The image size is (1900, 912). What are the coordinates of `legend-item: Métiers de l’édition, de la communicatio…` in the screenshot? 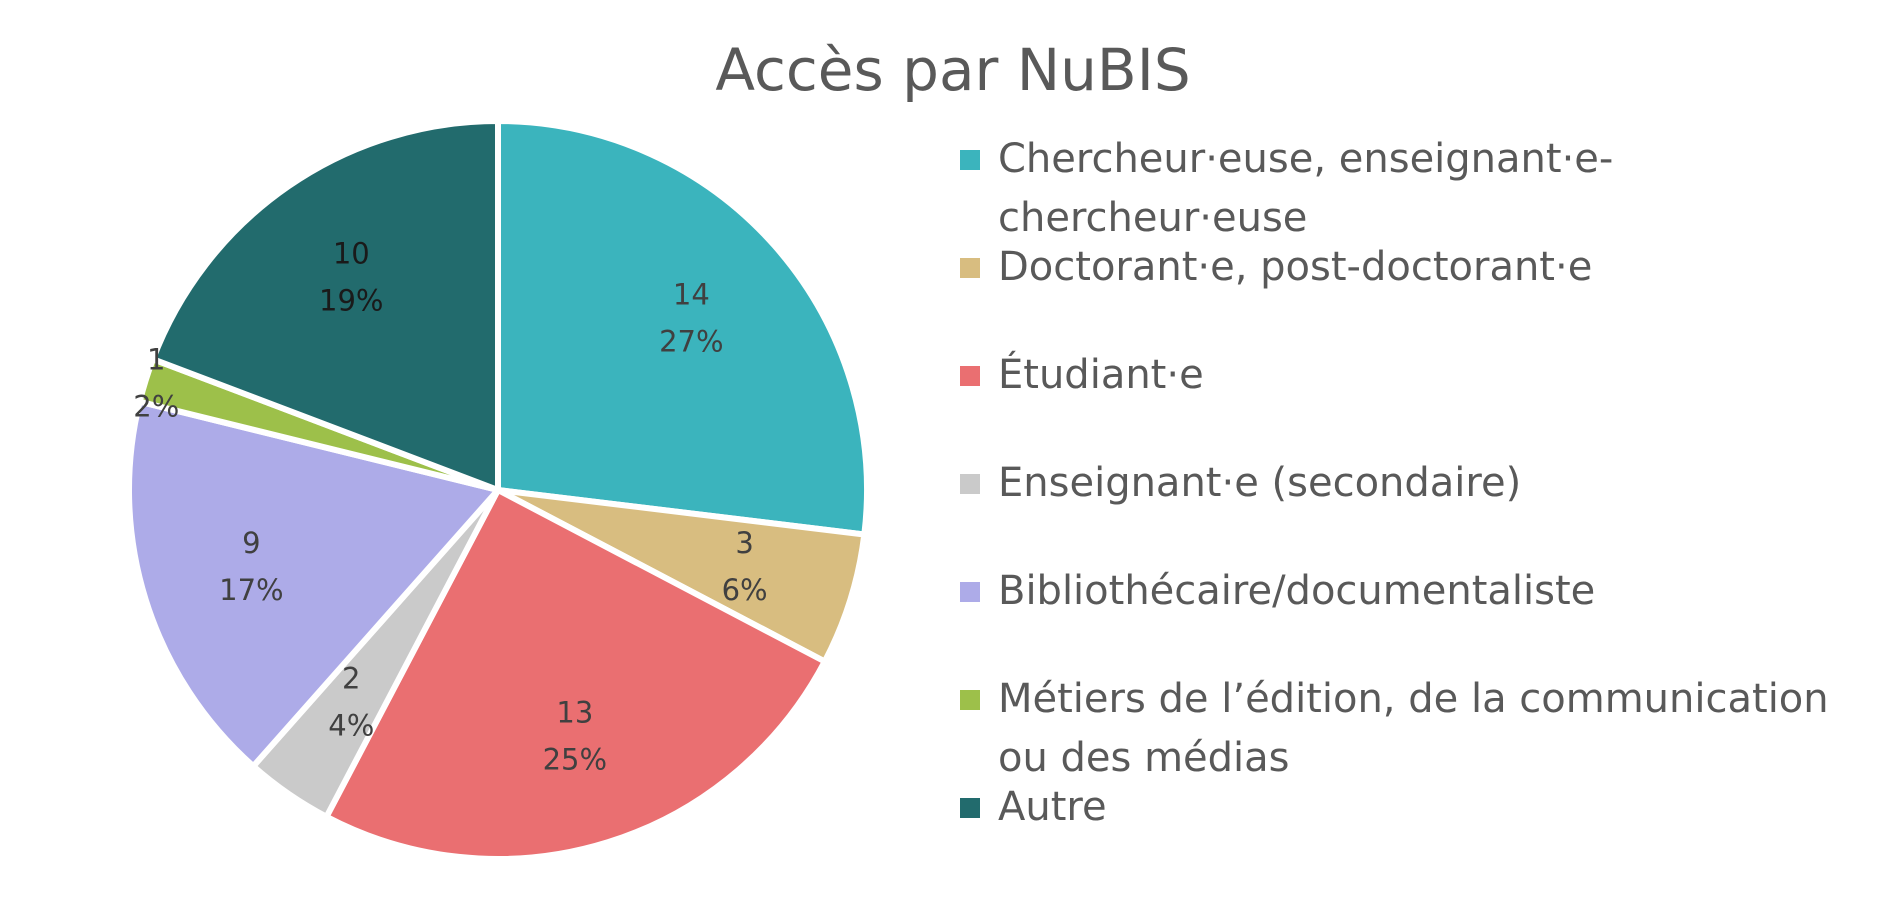 It's located at (1424, 729).